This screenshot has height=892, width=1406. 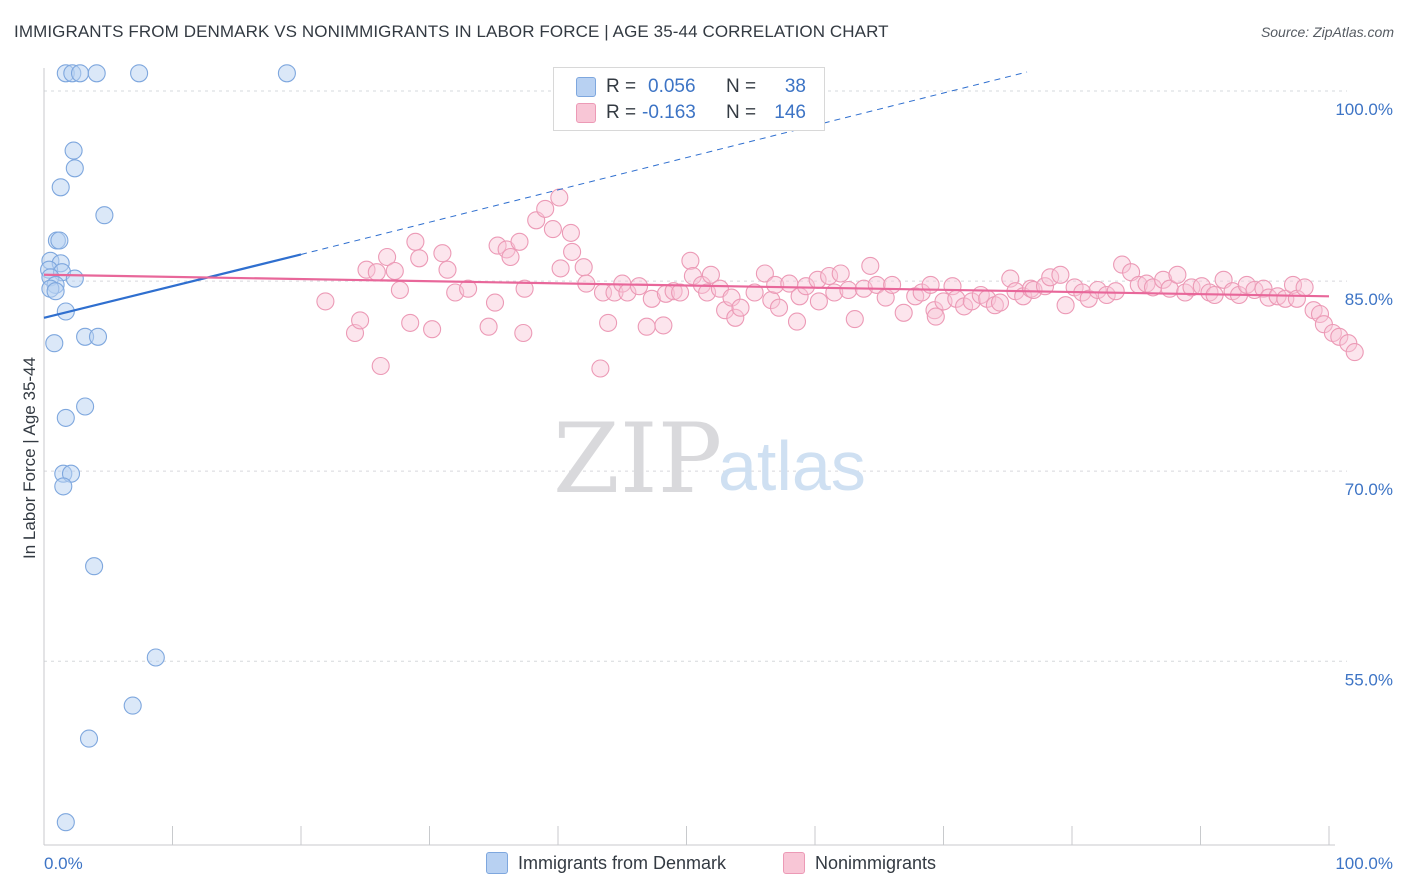 What do you see at coordinates (1327, 32) in the screenshot?
I see `source-label: Source: ZipAtlas.com` at bounding box center [1327, 32].